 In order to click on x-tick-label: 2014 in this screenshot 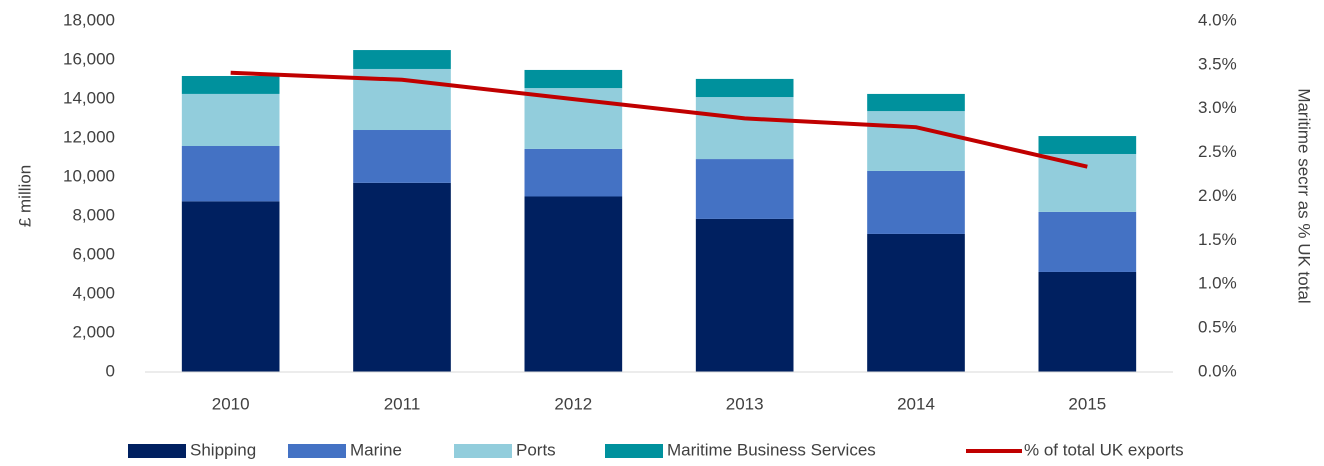, I will do `click(916, 403)`.